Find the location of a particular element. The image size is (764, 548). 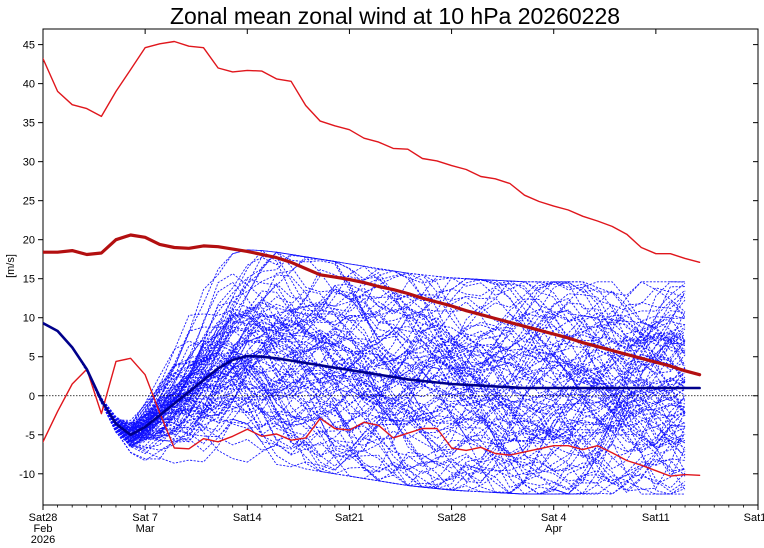

x-tick-label: Sat 4 is located at coordinates (554, 518).